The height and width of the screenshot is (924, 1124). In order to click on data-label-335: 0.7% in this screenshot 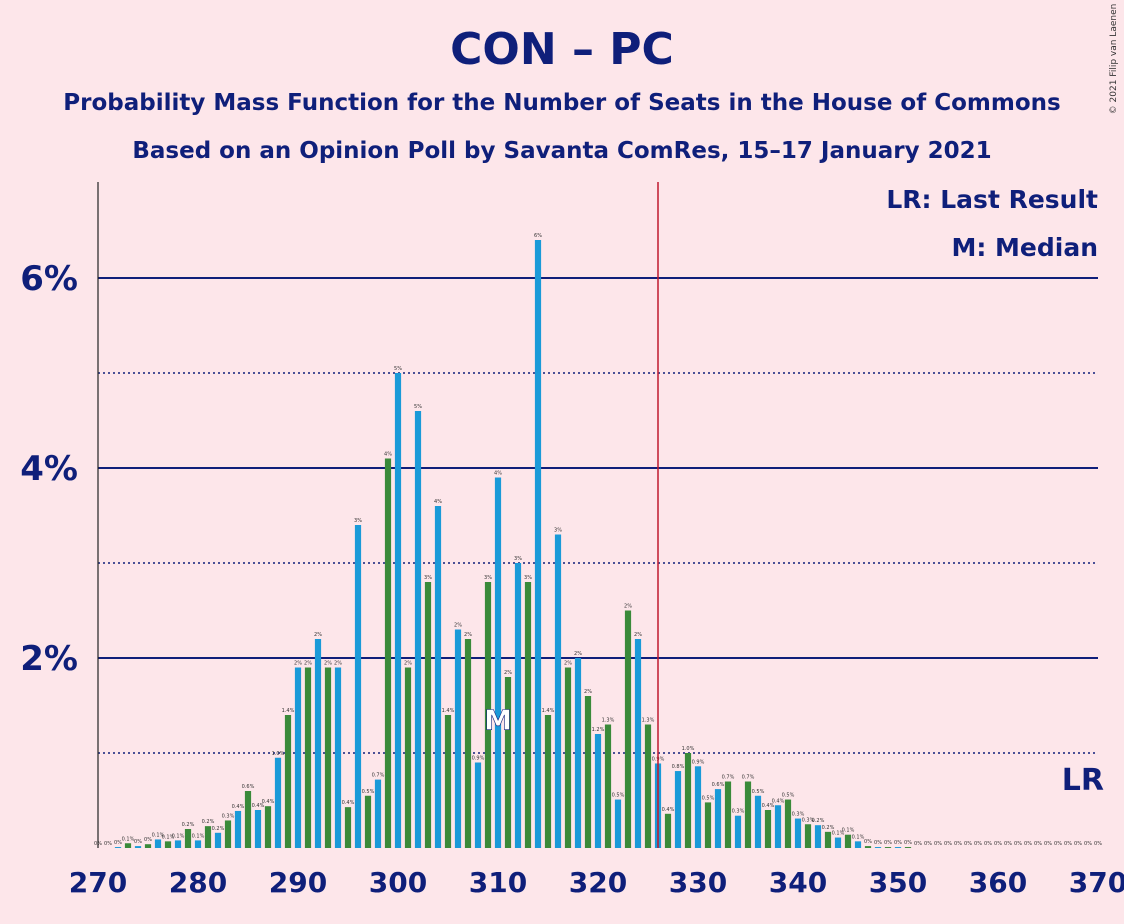, I will do `click(748, 778)`.